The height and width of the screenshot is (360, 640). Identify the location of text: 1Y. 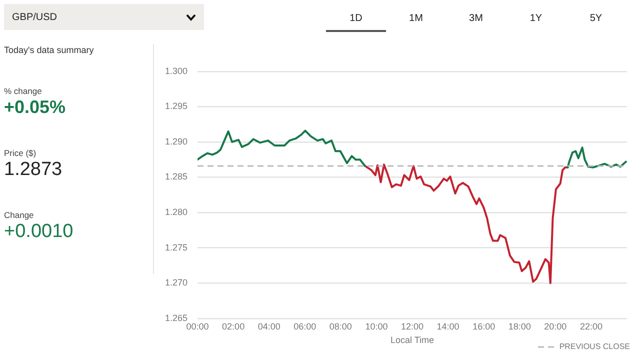
(536, 18).